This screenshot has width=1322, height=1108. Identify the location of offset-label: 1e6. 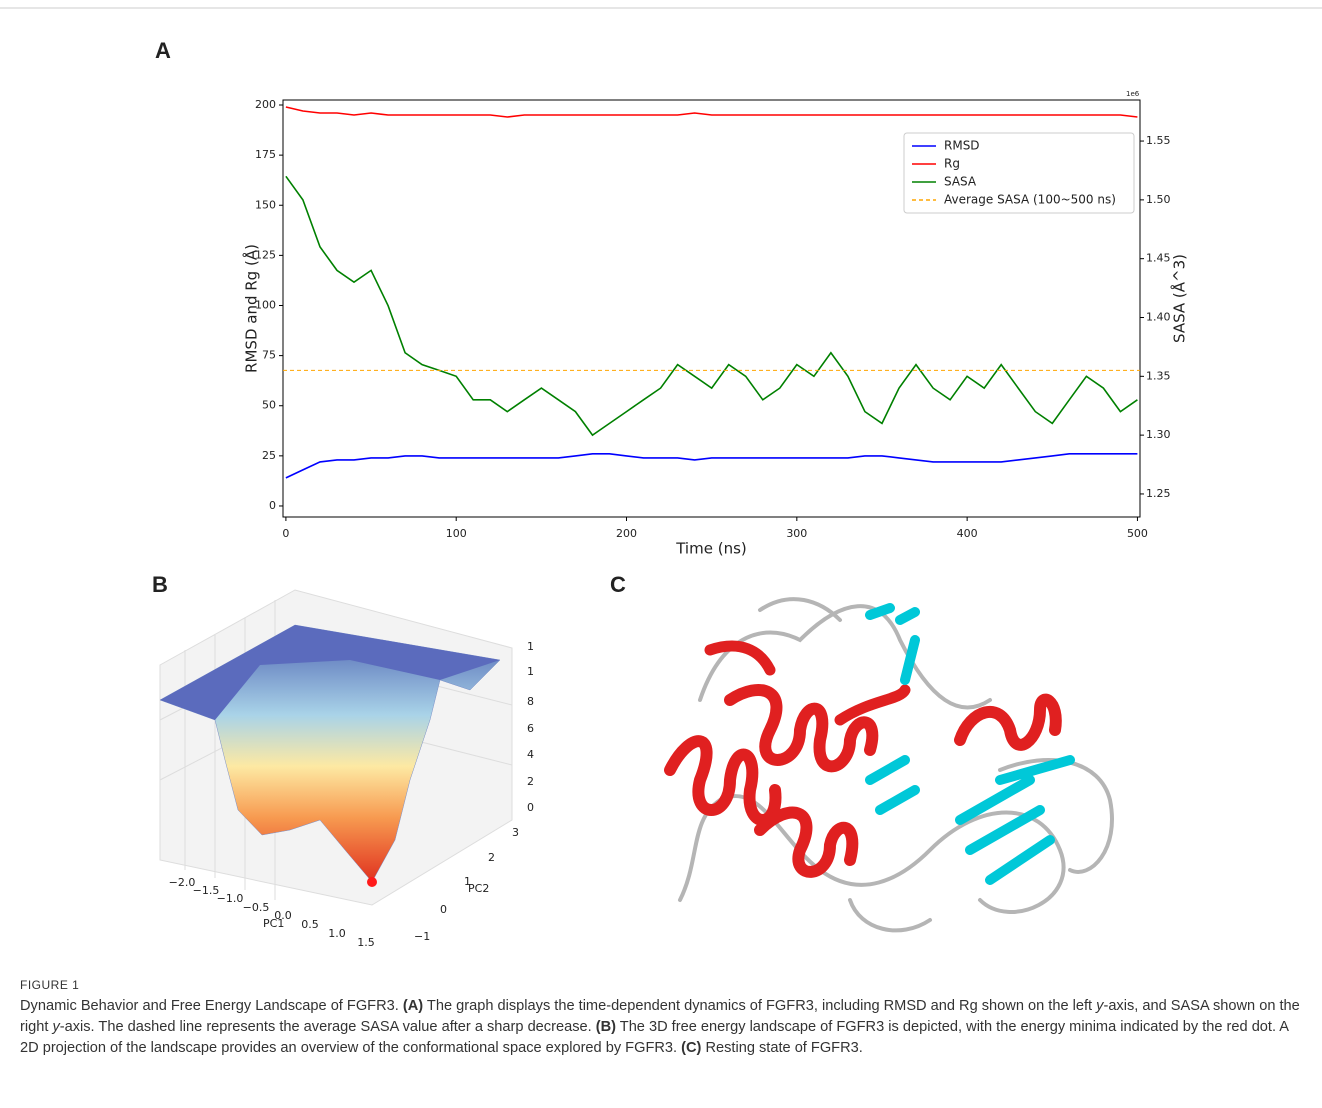
(1133, 94).